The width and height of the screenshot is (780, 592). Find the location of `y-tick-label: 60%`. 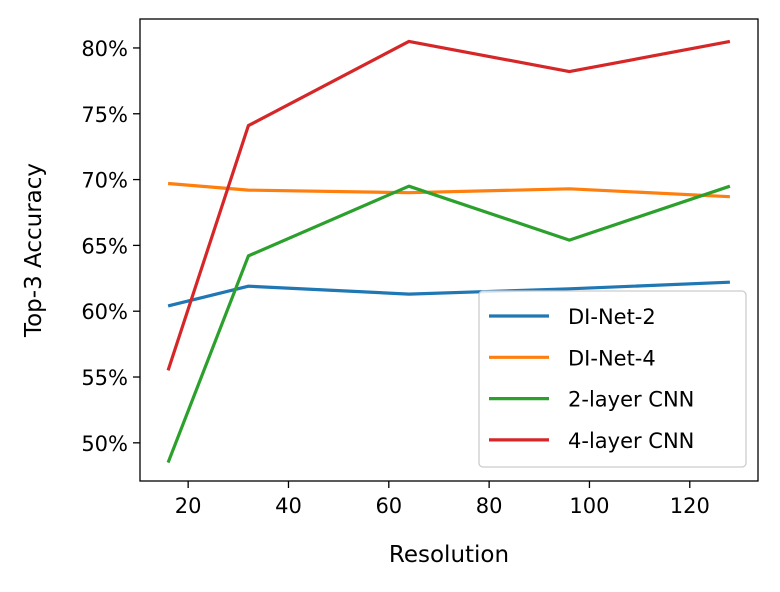

y-tick-label: 60% is located at coordinates (104, 312).